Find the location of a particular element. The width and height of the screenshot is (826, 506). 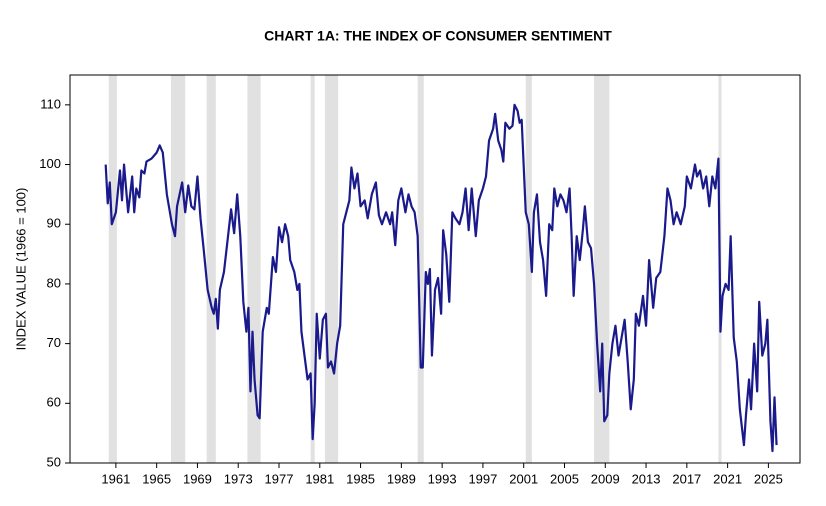

x-tick-label: 1965 is located at coordinates (156, 478).